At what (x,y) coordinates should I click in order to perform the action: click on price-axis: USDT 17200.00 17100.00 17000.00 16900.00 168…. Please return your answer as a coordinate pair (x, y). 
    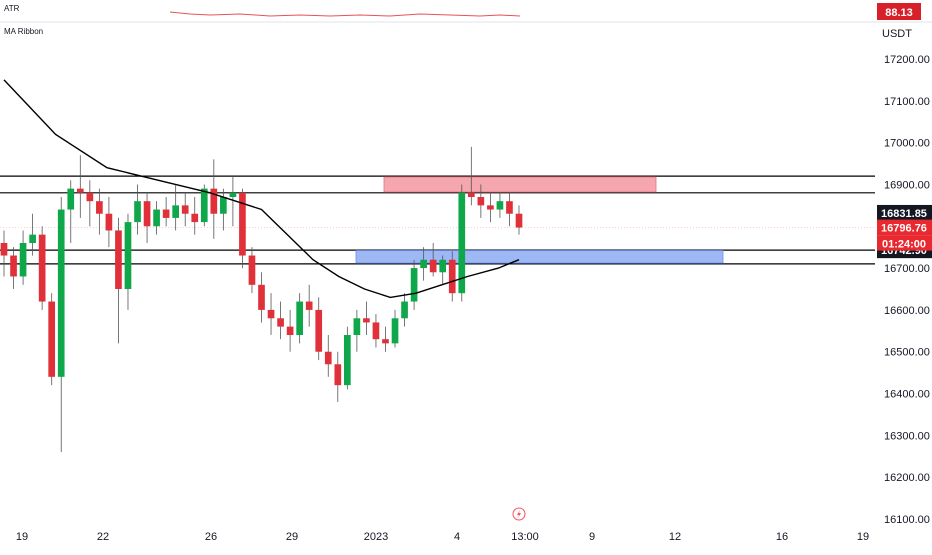
    Looking at the image, I should click on (906, 277).